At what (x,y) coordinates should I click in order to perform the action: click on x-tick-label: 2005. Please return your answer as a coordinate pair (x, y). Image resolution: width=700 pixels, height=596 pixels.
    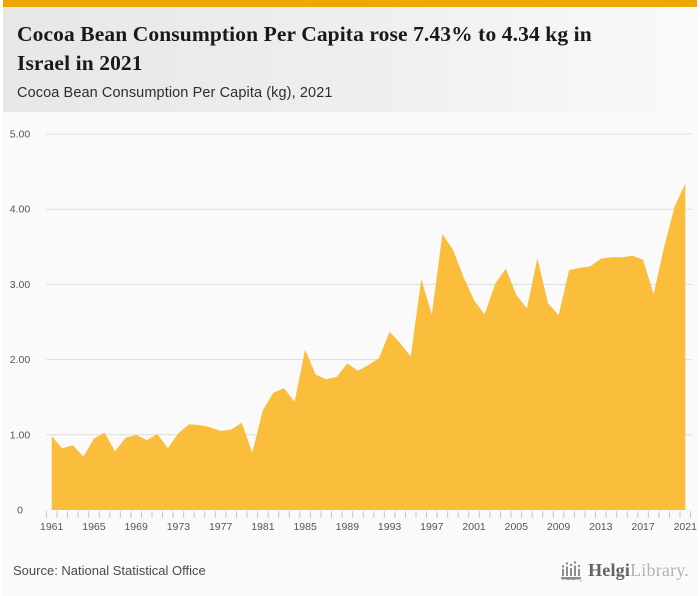
    Looking at the image, I should click on (517, 527).